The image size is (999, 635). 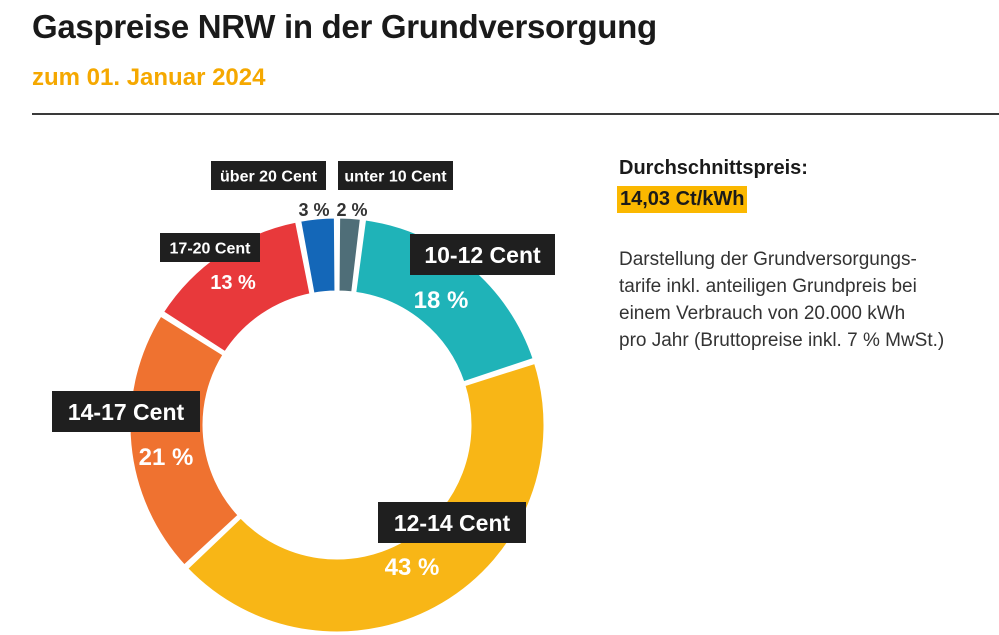 What do you see at coordinates (682, 199) in the screenshot?
I see `average-price-value: 14,03 Ct/kWh` at bounding box center [682, 199].